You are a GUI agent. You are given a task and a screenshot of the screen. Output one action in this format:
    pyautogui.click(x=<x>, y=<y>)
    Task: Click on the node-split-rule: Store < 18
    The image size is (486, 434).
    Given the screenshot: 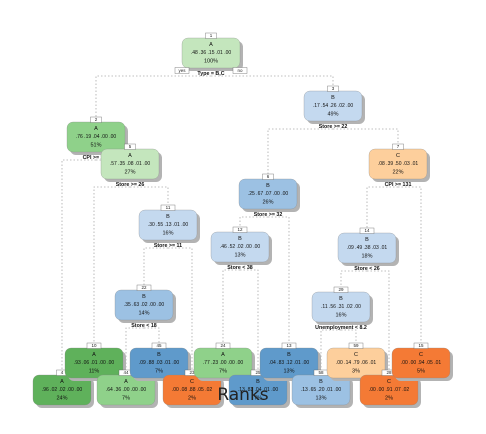 What is the action you would take?
    pyautogui.click(x=144, y=326)
    